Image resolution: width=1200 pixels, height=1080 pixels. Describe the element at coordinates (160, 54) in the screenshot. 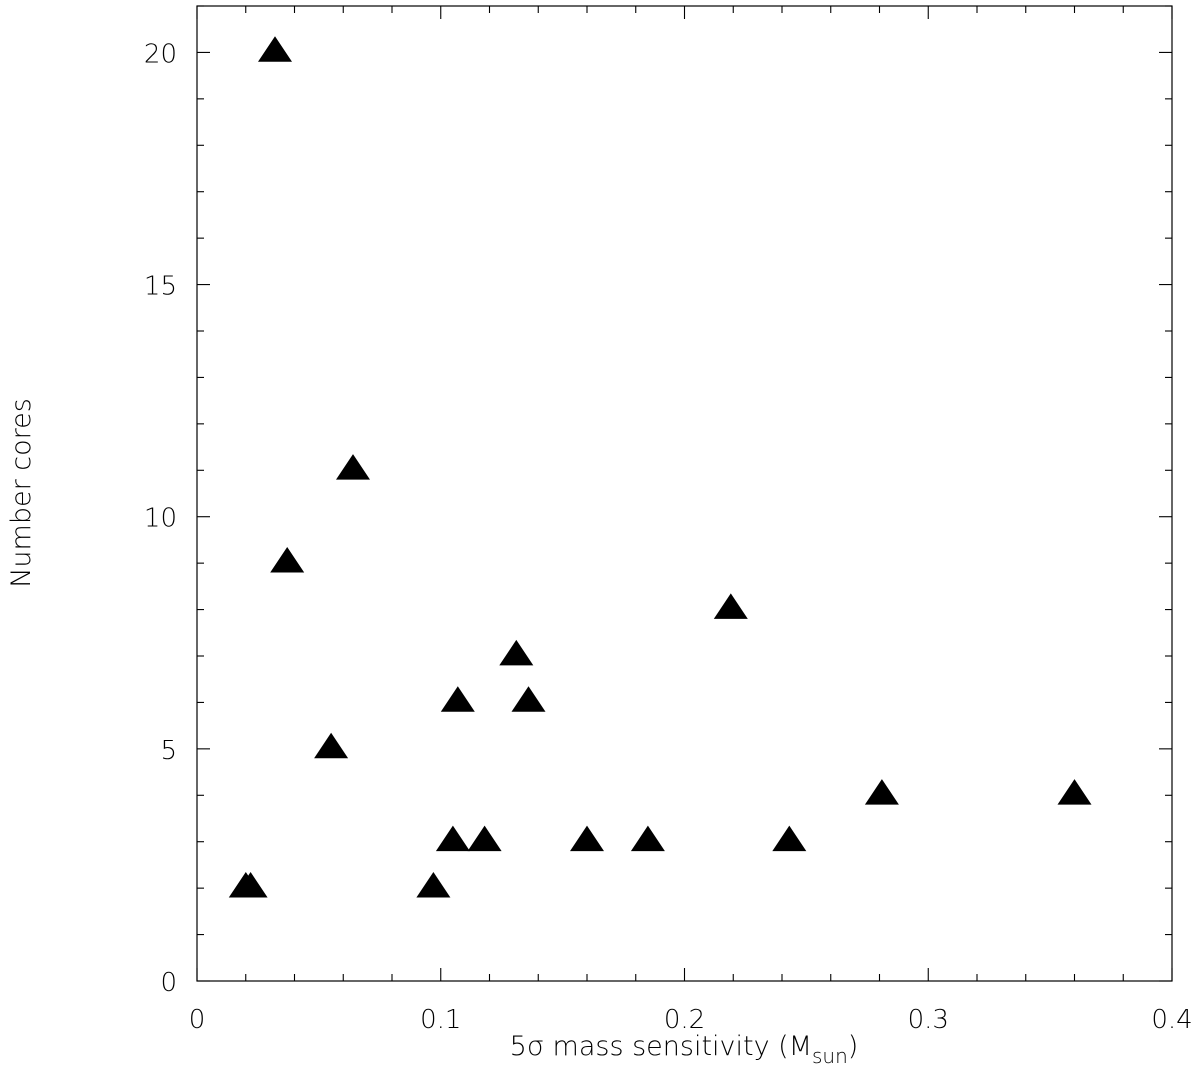

I see `y-tick-label: 20` at that location.